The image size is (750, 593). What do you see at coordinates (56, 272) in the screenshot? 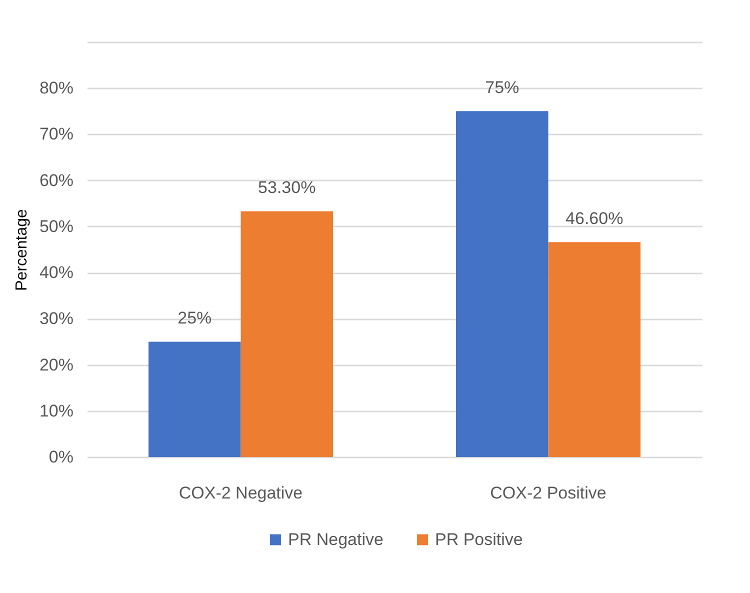
I see `y-tick-label: 40%` at bounding box center [56, 272].